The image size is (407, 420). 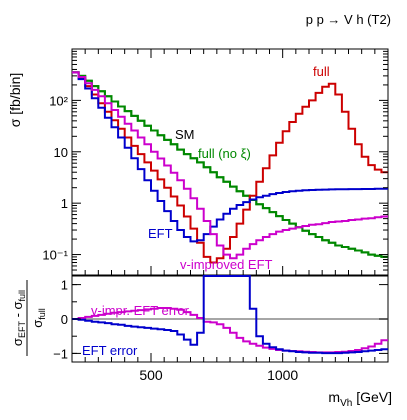 What do you see at coordinates (160, 233) in the screenshot?
I see `label-eft: EFT` at bounding box center [160, 233].